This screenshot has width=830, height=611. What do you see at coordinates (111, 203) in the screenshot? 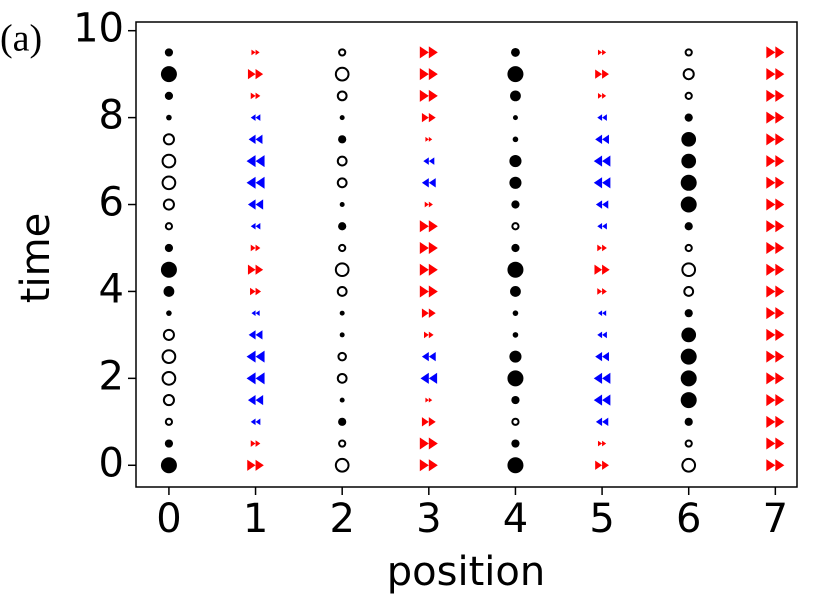
I see `y-tick-label: 6` at bounding box center [111, 203].